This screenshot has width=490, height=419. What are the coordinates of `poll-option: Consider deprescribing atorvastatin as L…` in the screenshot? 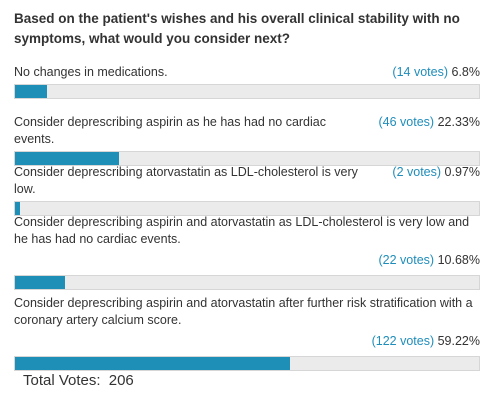 It's located at (247, 190).